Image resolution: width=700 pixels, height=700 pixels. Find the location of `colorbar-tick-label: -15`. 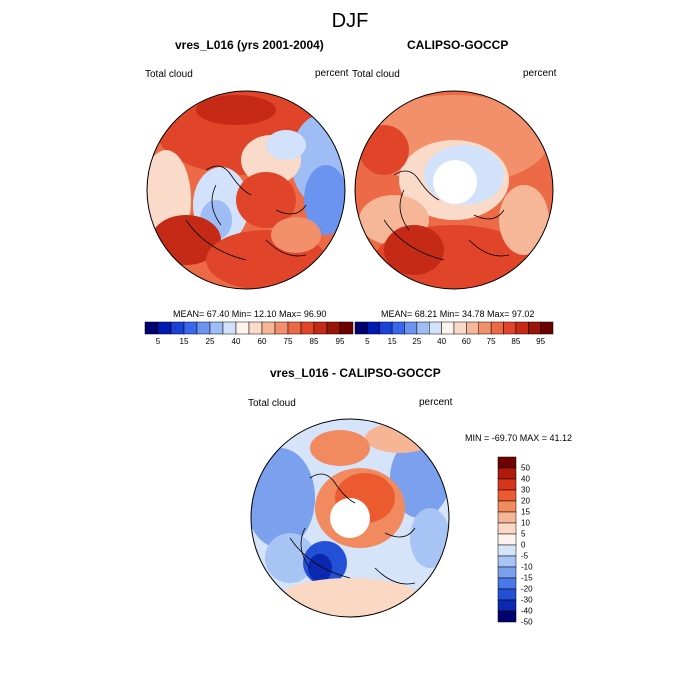

colorbar-tick-label: -15 is located at coordinates (527, 578).